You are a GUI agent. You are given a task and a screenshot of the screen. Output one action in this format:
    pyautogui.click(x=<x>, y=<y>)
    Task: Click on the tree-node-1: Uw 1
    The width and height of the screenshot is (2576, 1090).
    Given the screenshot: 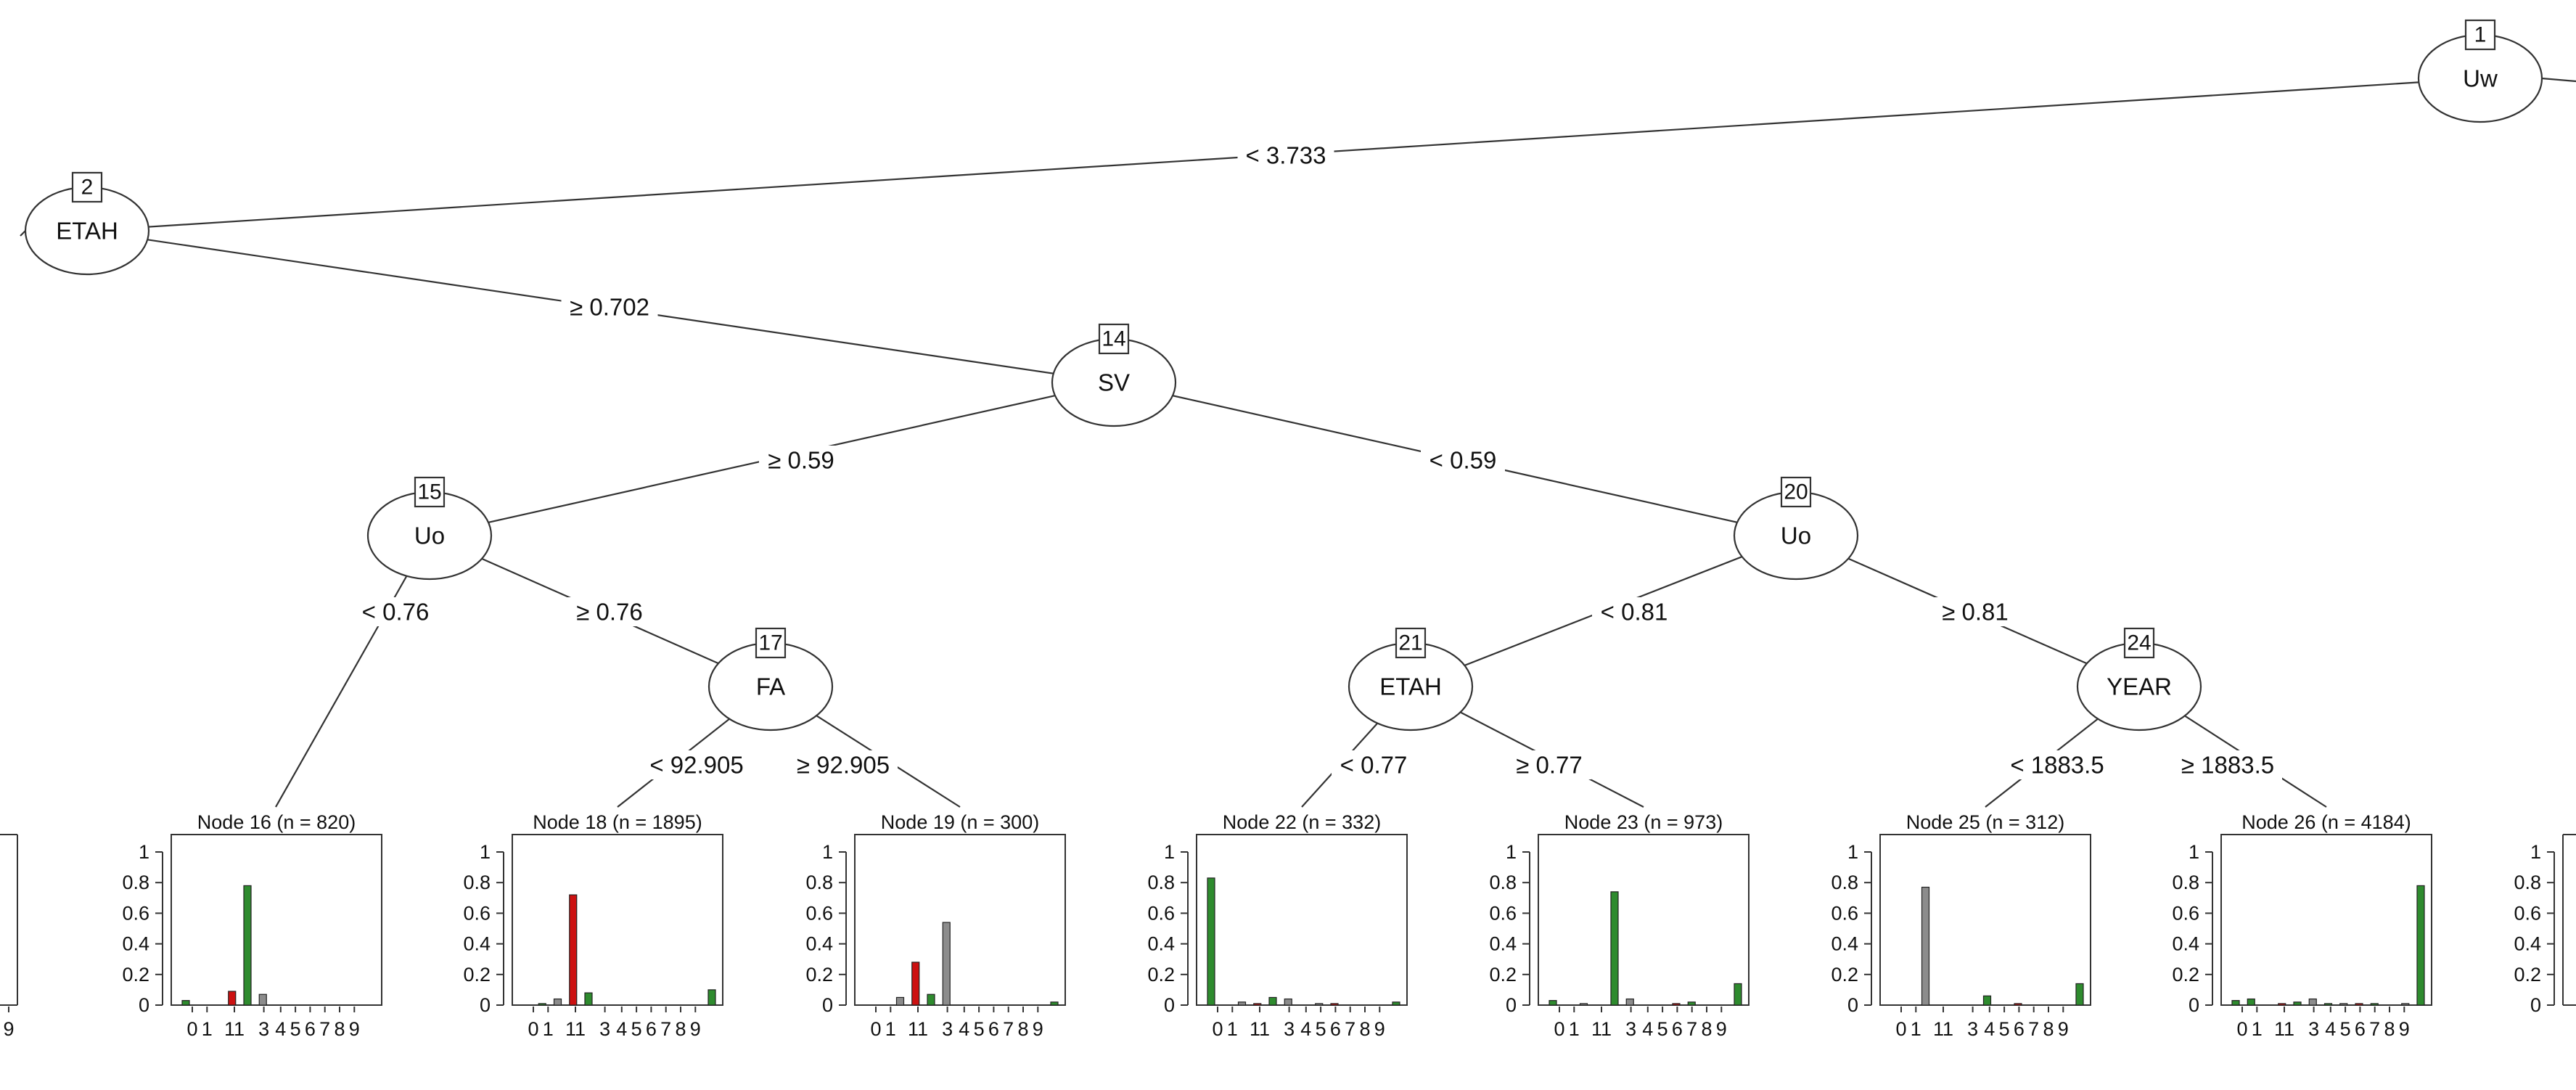 What is the action you would take?
    pyautogui.click(x=2480, y=71)
    